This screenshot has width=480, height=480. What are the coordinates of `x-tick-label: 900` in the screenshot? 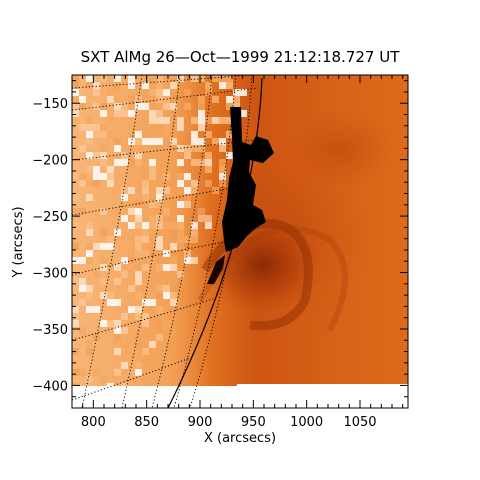 It's located at (200, 422).